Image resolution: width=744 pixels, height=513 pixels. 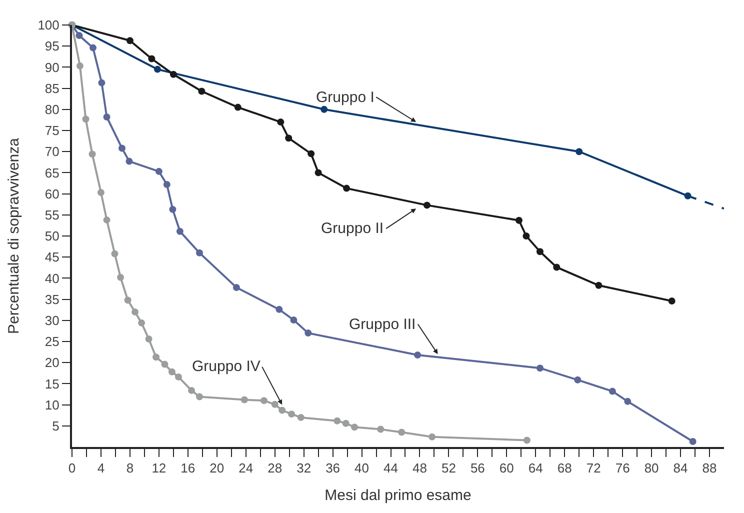 What do you see at coordinates (49, 25) in the screenshot?
I see `y-tick-label: 100` at bounding box center [49, 25].